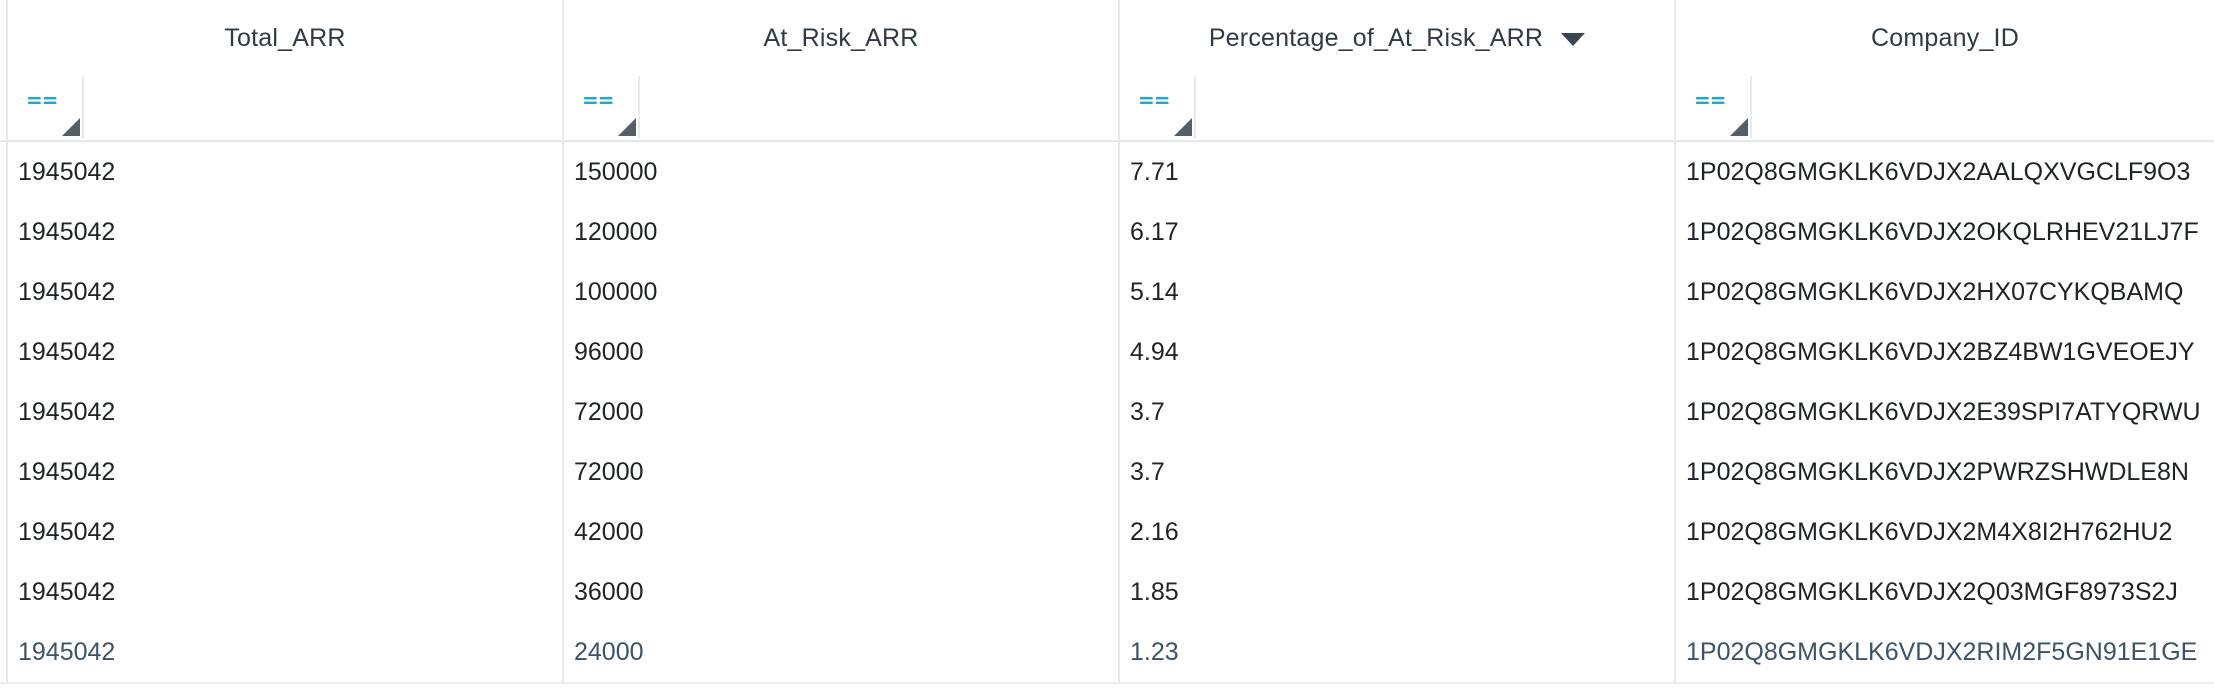 This screenshot has width=2214, height=688. Describe the element at coordinates (1398, 232) in the screenshot. I see `cell-percentage-of-at-risk-arr: 6.17` at that location.